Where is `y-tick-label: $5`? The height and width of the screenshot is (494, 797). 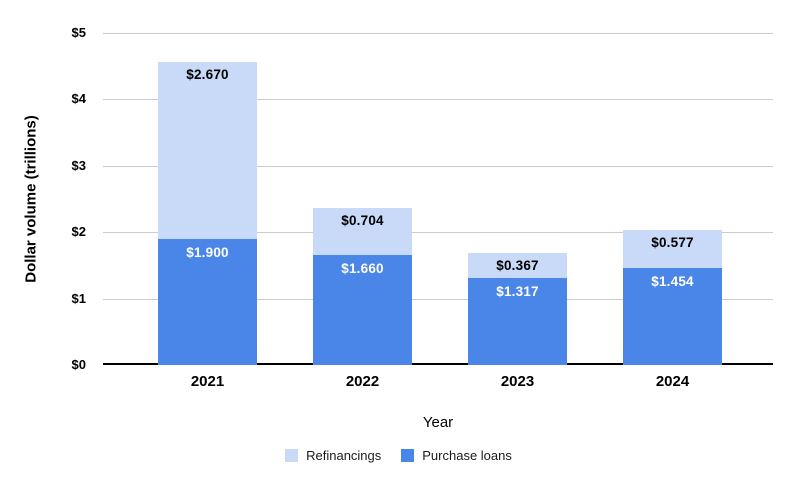 y-tick-label: $5 is located at coordinates (78, 32).